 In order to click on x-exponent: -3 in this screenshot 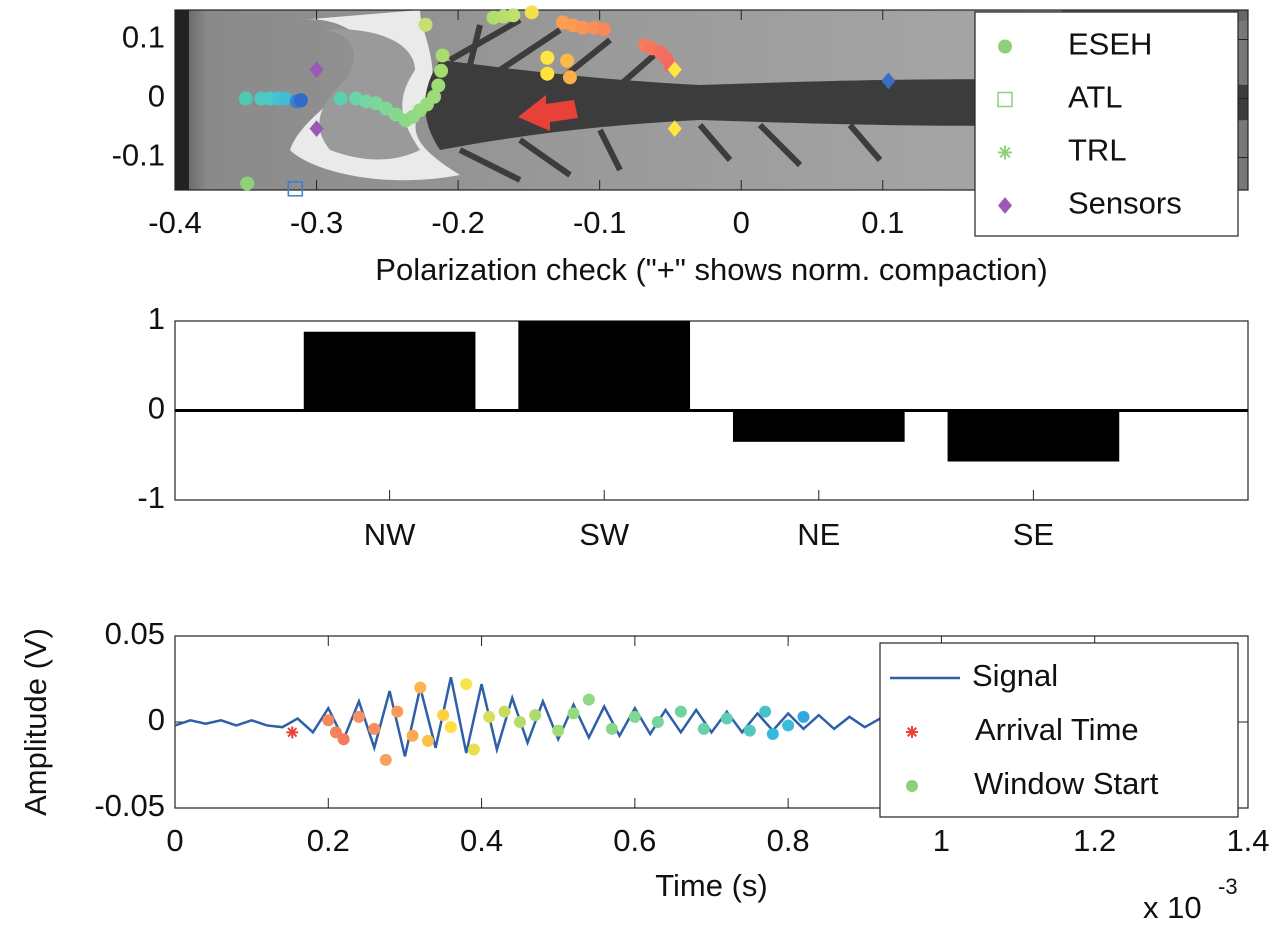, I will do `click(1228, 886)`.